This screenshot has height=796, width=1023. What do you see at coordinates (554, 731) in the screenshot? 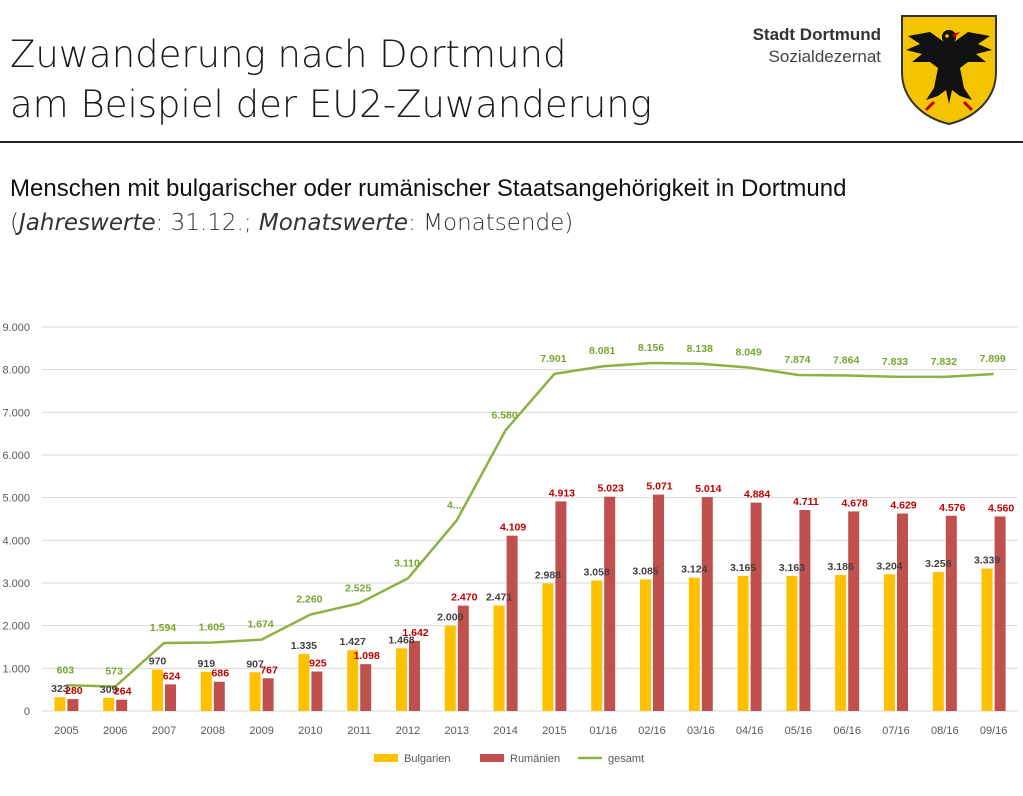
I see `x-tick-label: 2015` at bounding box center [554, 731].